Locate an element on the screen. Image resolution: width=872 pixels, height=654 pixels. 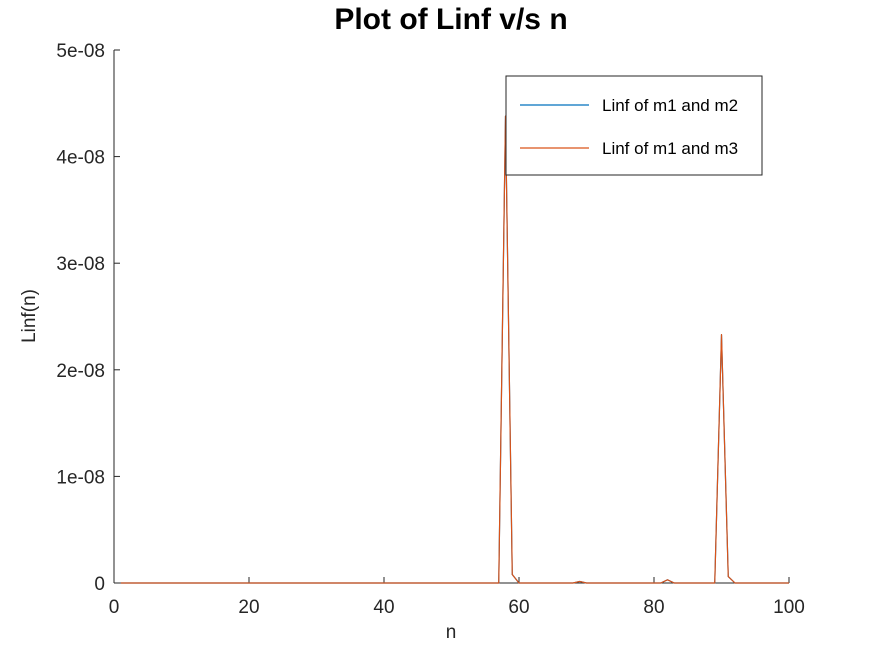
y-tick-label: 4e-08 is located at coordinates (80, 158).